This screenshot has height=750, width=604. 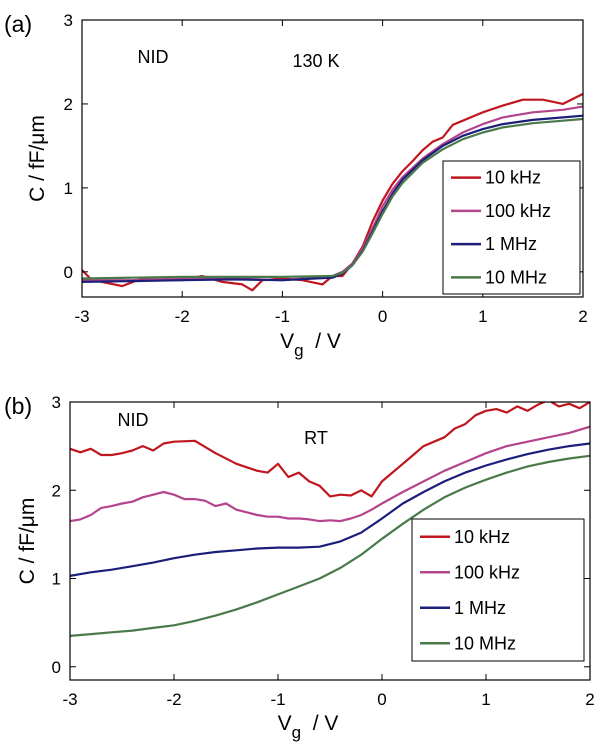 What do you see at coordinates (315, 61) in the screenshot?
I see `annotation: 130 K` at bounding box center [315, 61].